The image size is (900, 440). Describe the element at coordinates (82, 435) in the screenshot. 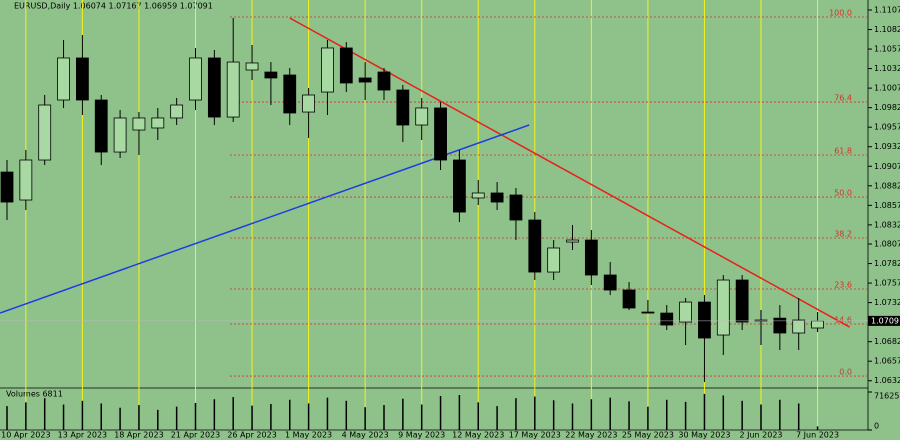

I see `x-tick-label: 13 Apr 2023` at that location.